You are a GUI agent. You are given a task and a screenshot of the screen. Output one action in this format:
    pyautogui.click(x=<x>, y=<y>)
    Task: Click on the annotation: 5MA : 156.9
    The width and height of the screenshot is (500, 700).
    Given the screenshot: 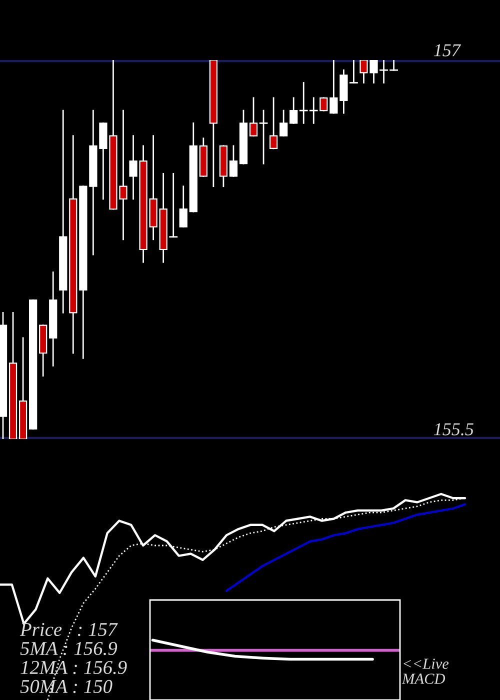 What is the action you would take?
    pyautogui.click(x=69, y=649)
    